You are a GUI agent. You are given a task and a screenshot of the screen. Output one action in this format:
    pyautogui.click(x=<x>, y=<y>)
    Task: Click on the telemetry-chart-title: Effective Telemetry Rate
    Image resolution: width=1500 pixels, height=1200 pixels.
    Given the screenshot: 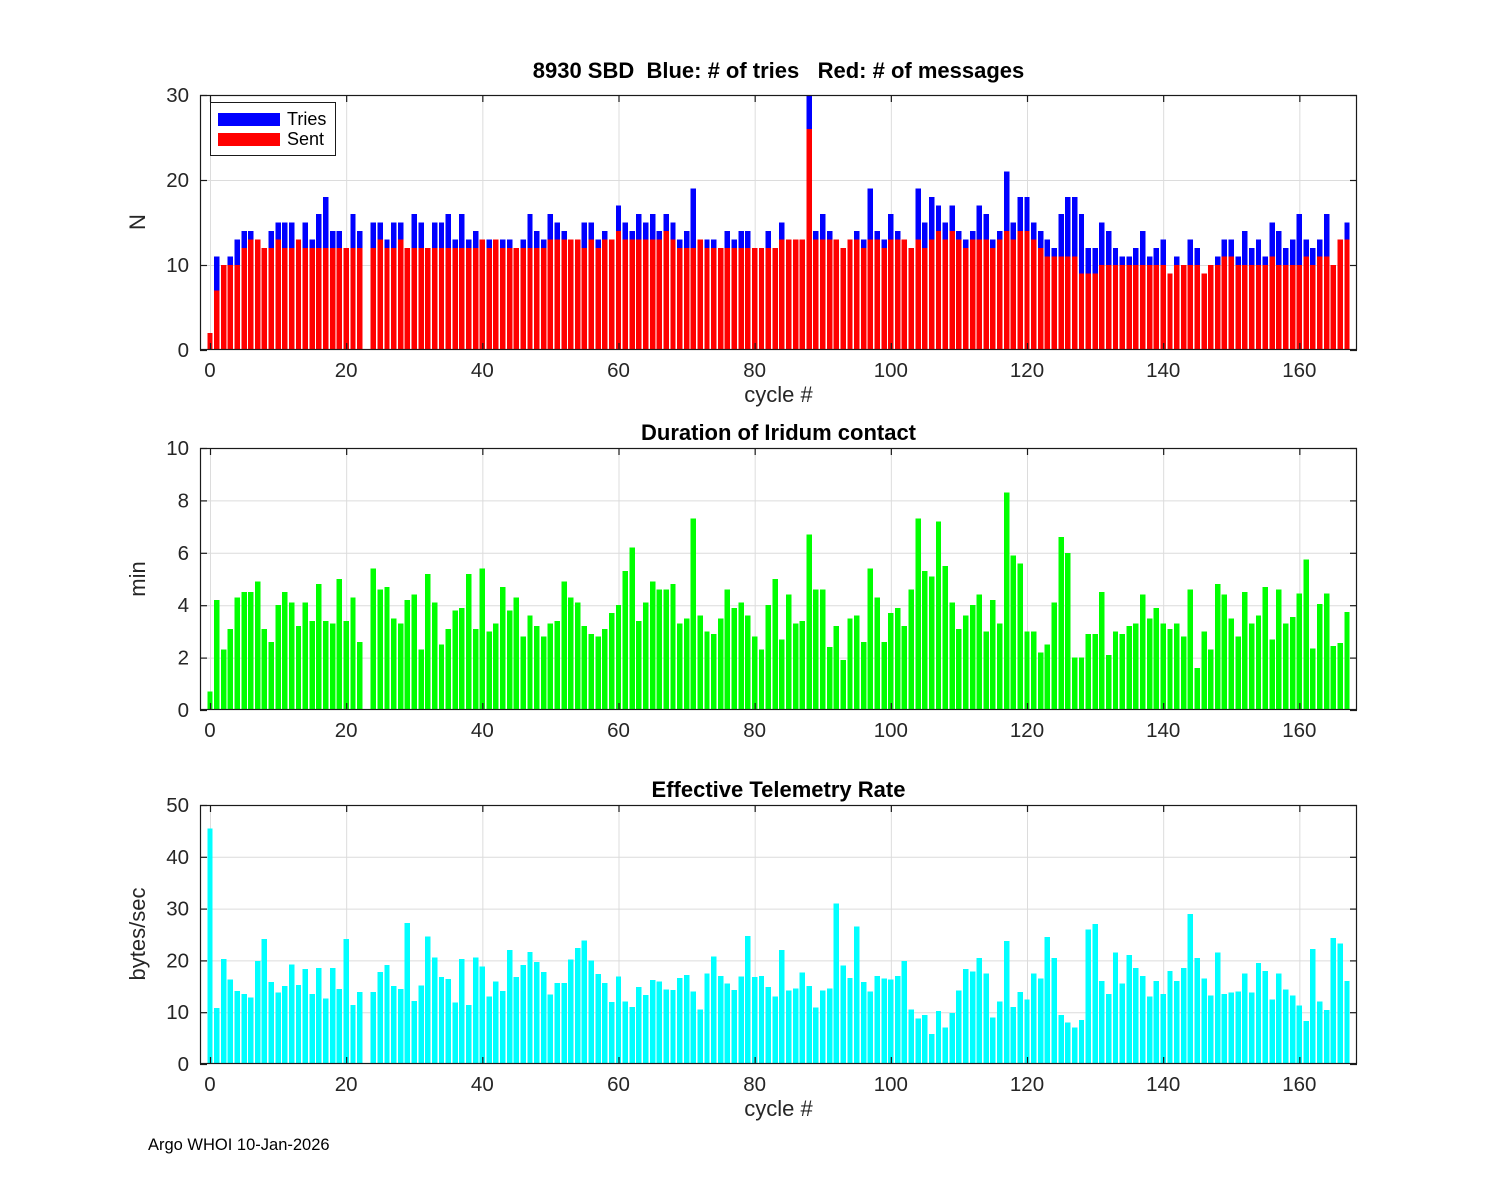 What is the action you would take?
    pyautogui.click(x=778, y=789)
    